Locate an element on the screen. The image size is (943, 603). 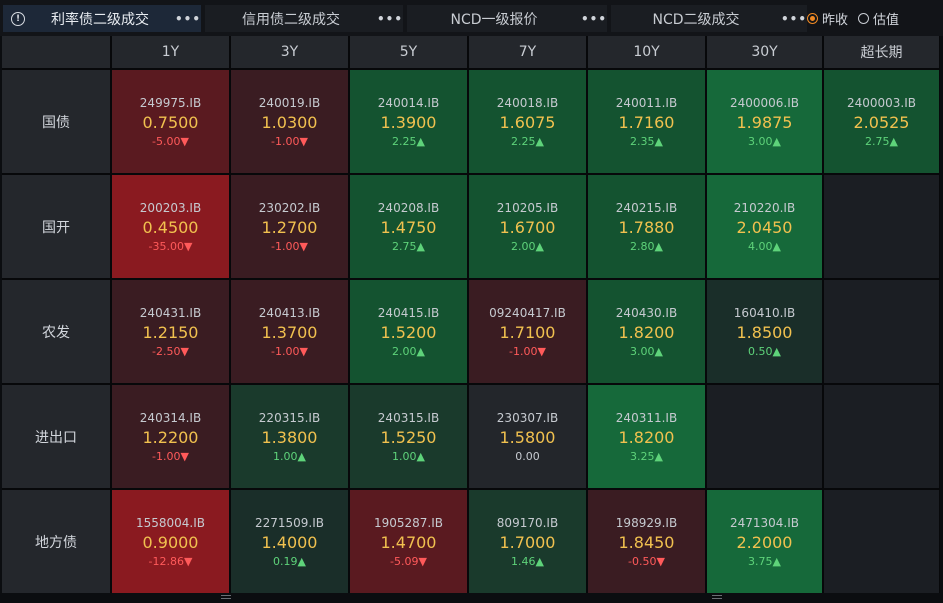
bond-code: 200203.IB is located at coordinates (170, 207).